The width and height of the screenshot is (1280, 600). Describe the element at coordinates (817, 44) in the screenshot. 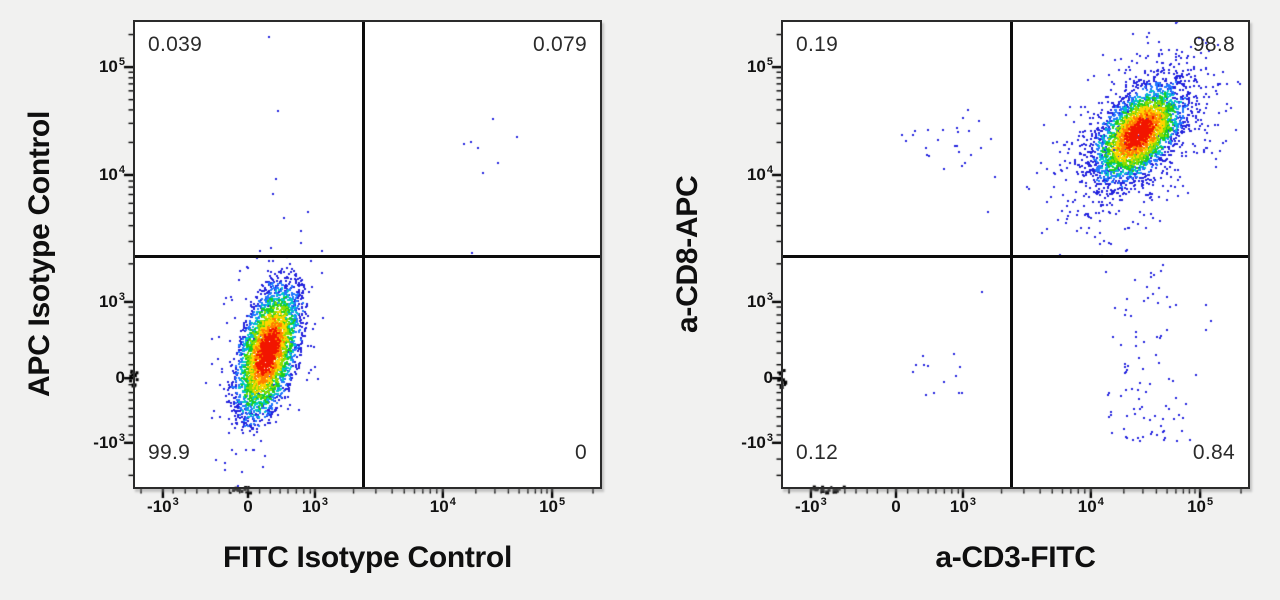

I see `quadrant-stat-upper-left: 0.19` at that location.